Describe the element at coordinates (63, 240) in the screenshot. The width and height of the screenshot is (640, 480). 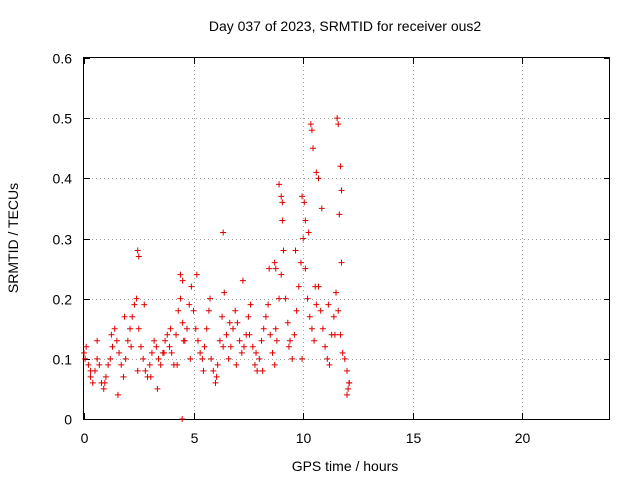
I see `y-tick-label: 0.3` at that location.